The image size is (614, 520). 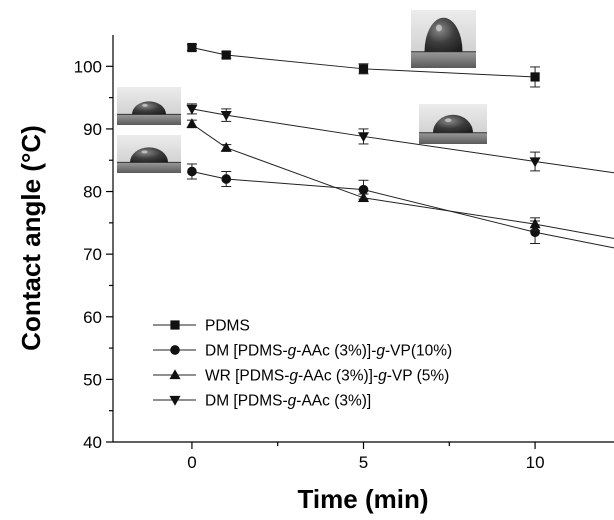 I want to click on droplet-inset-wr-grafted, so click(x=149, y=154).